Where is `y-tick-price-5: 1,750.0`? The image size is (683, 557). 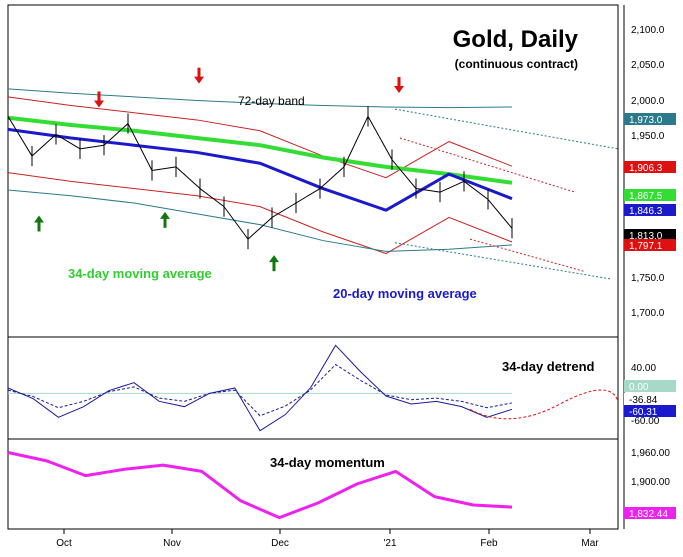
y-tick-price-5: 1,750.0 is located at coordinates (648, 278).